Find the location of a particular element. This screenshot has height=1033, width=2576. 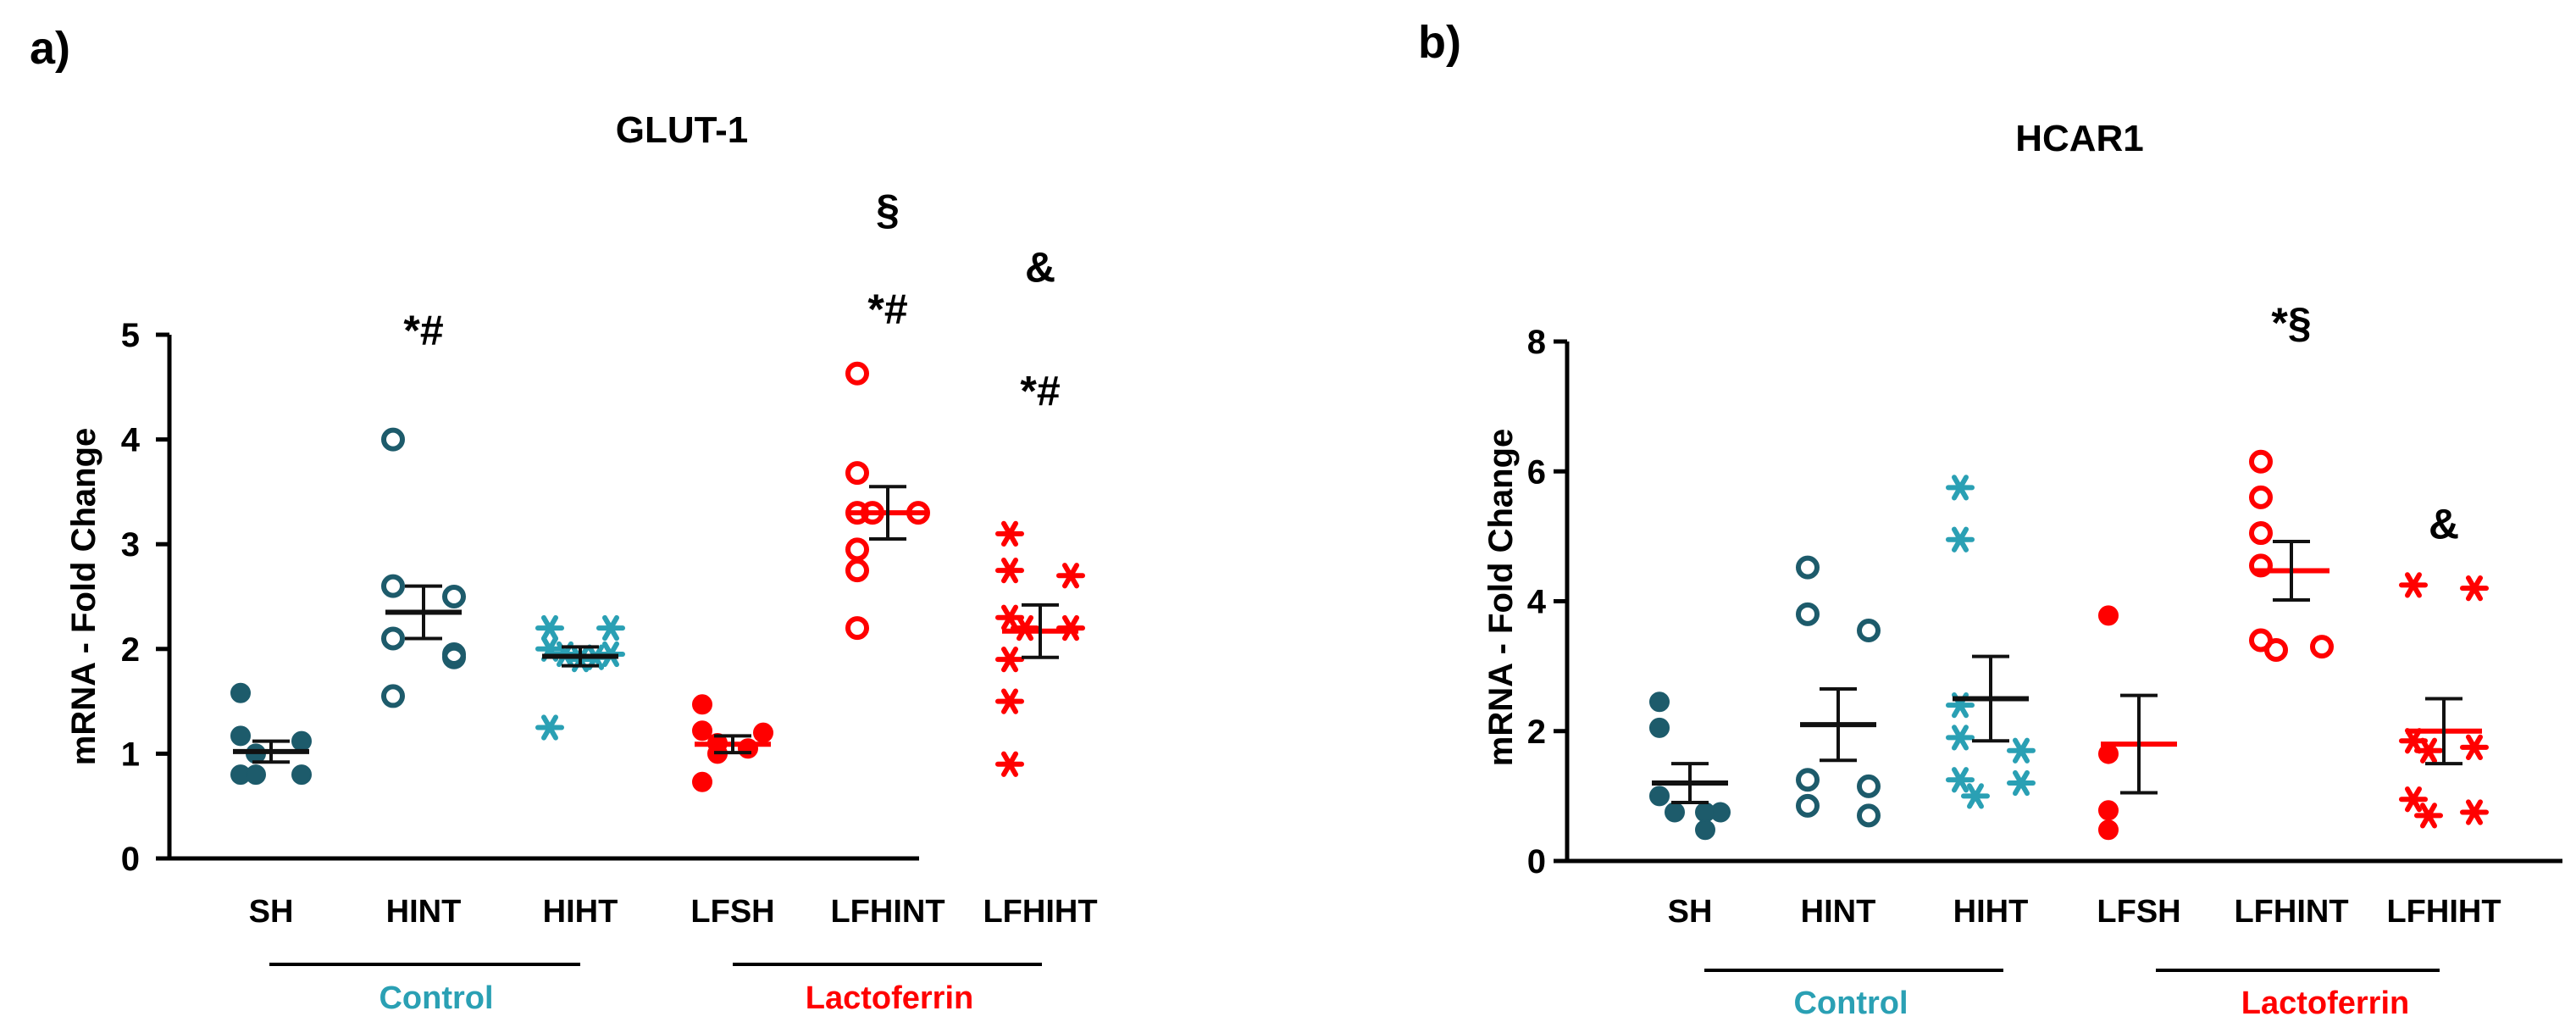

group-label: Lactoferrin is located at coordinates (889, 998).